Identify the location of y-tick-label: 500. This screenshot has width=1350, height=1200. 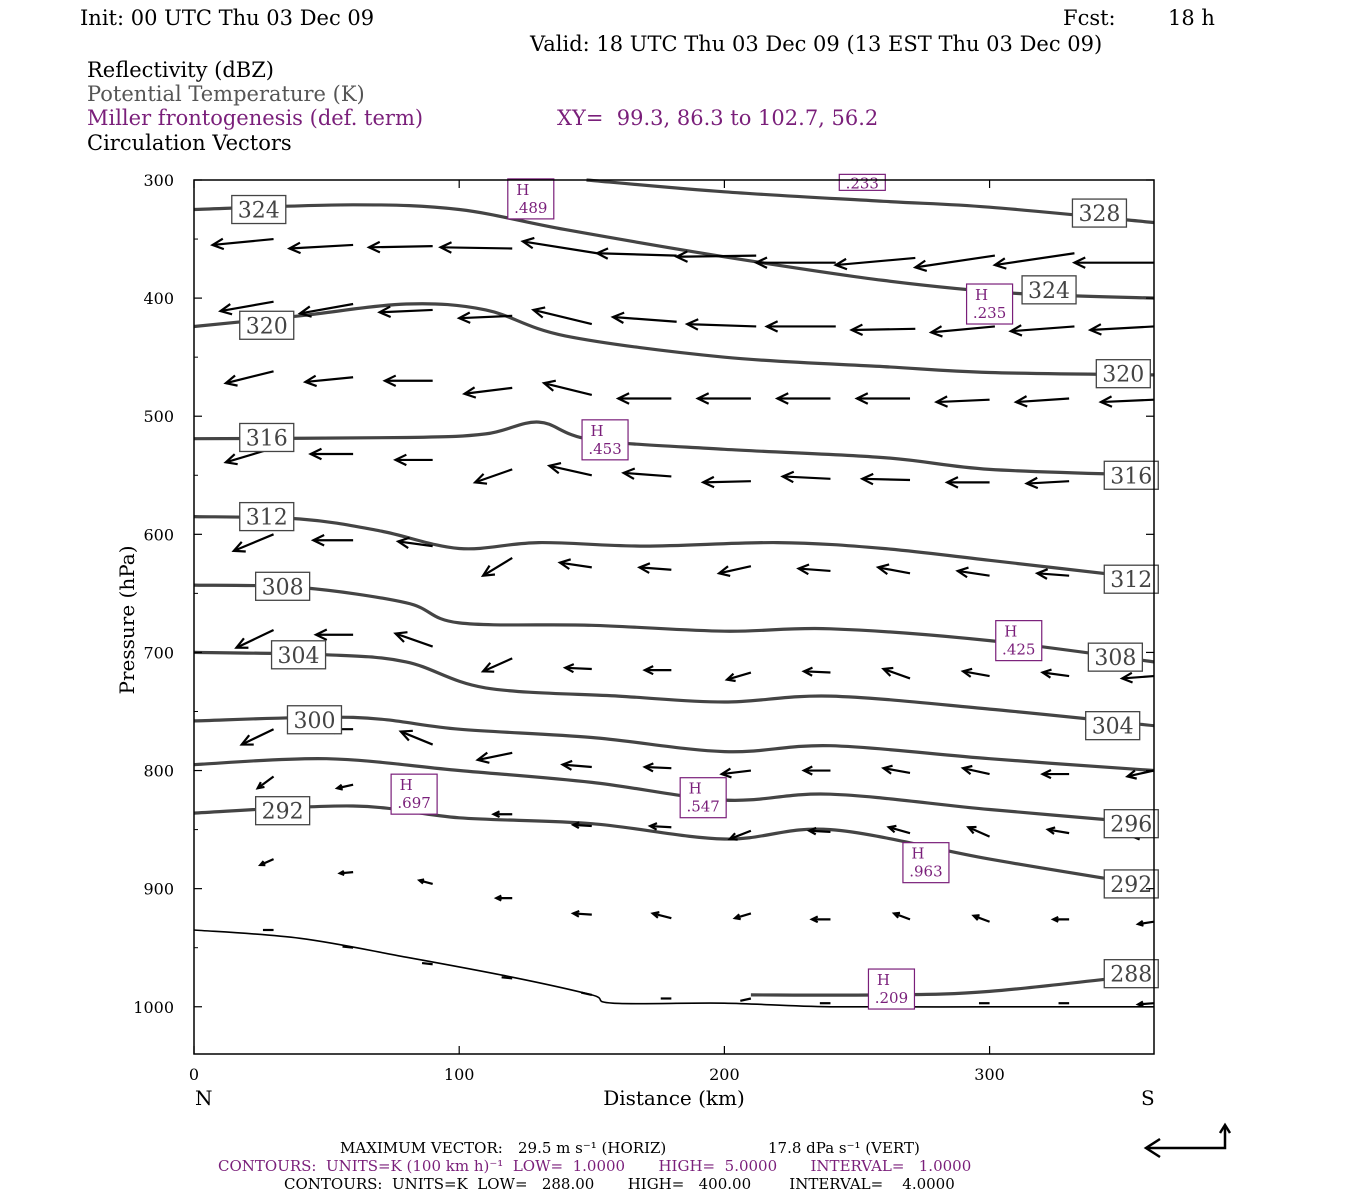
(158, 416).